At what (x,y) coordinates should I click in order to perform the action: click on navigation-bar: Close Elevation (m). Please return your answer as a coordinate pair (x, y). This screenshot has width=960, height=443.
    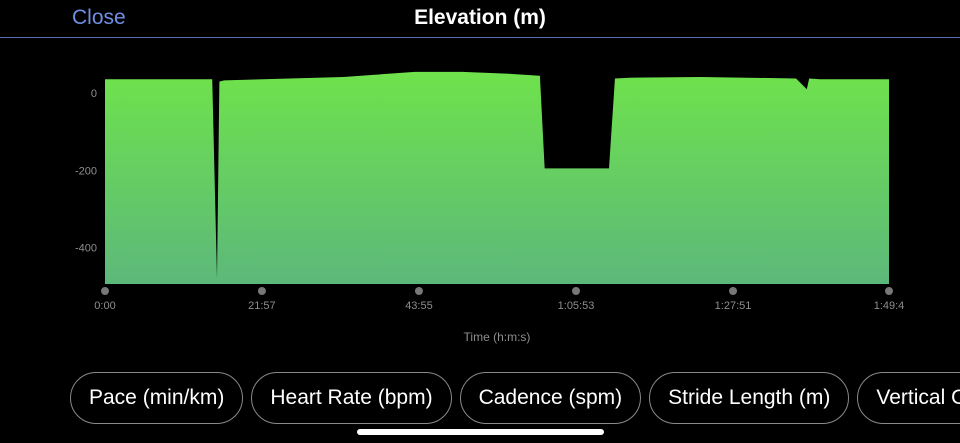
    Looking at the image, I should click on (480, 19).